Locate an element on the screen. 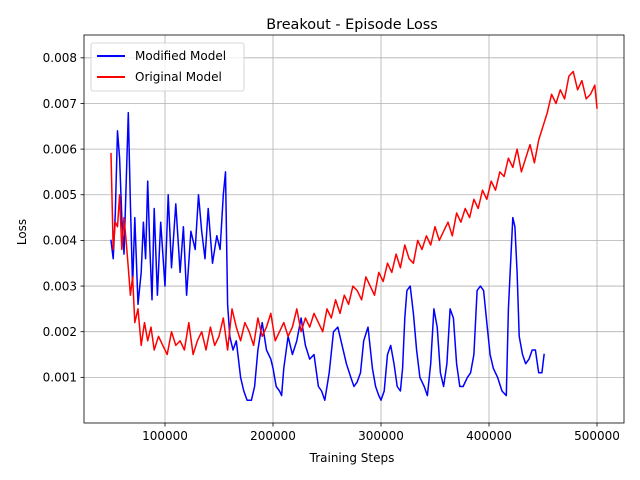 This screenshot has width=640, height=480. y-tick-label: 0.004 is located at coordinates (60, 241).